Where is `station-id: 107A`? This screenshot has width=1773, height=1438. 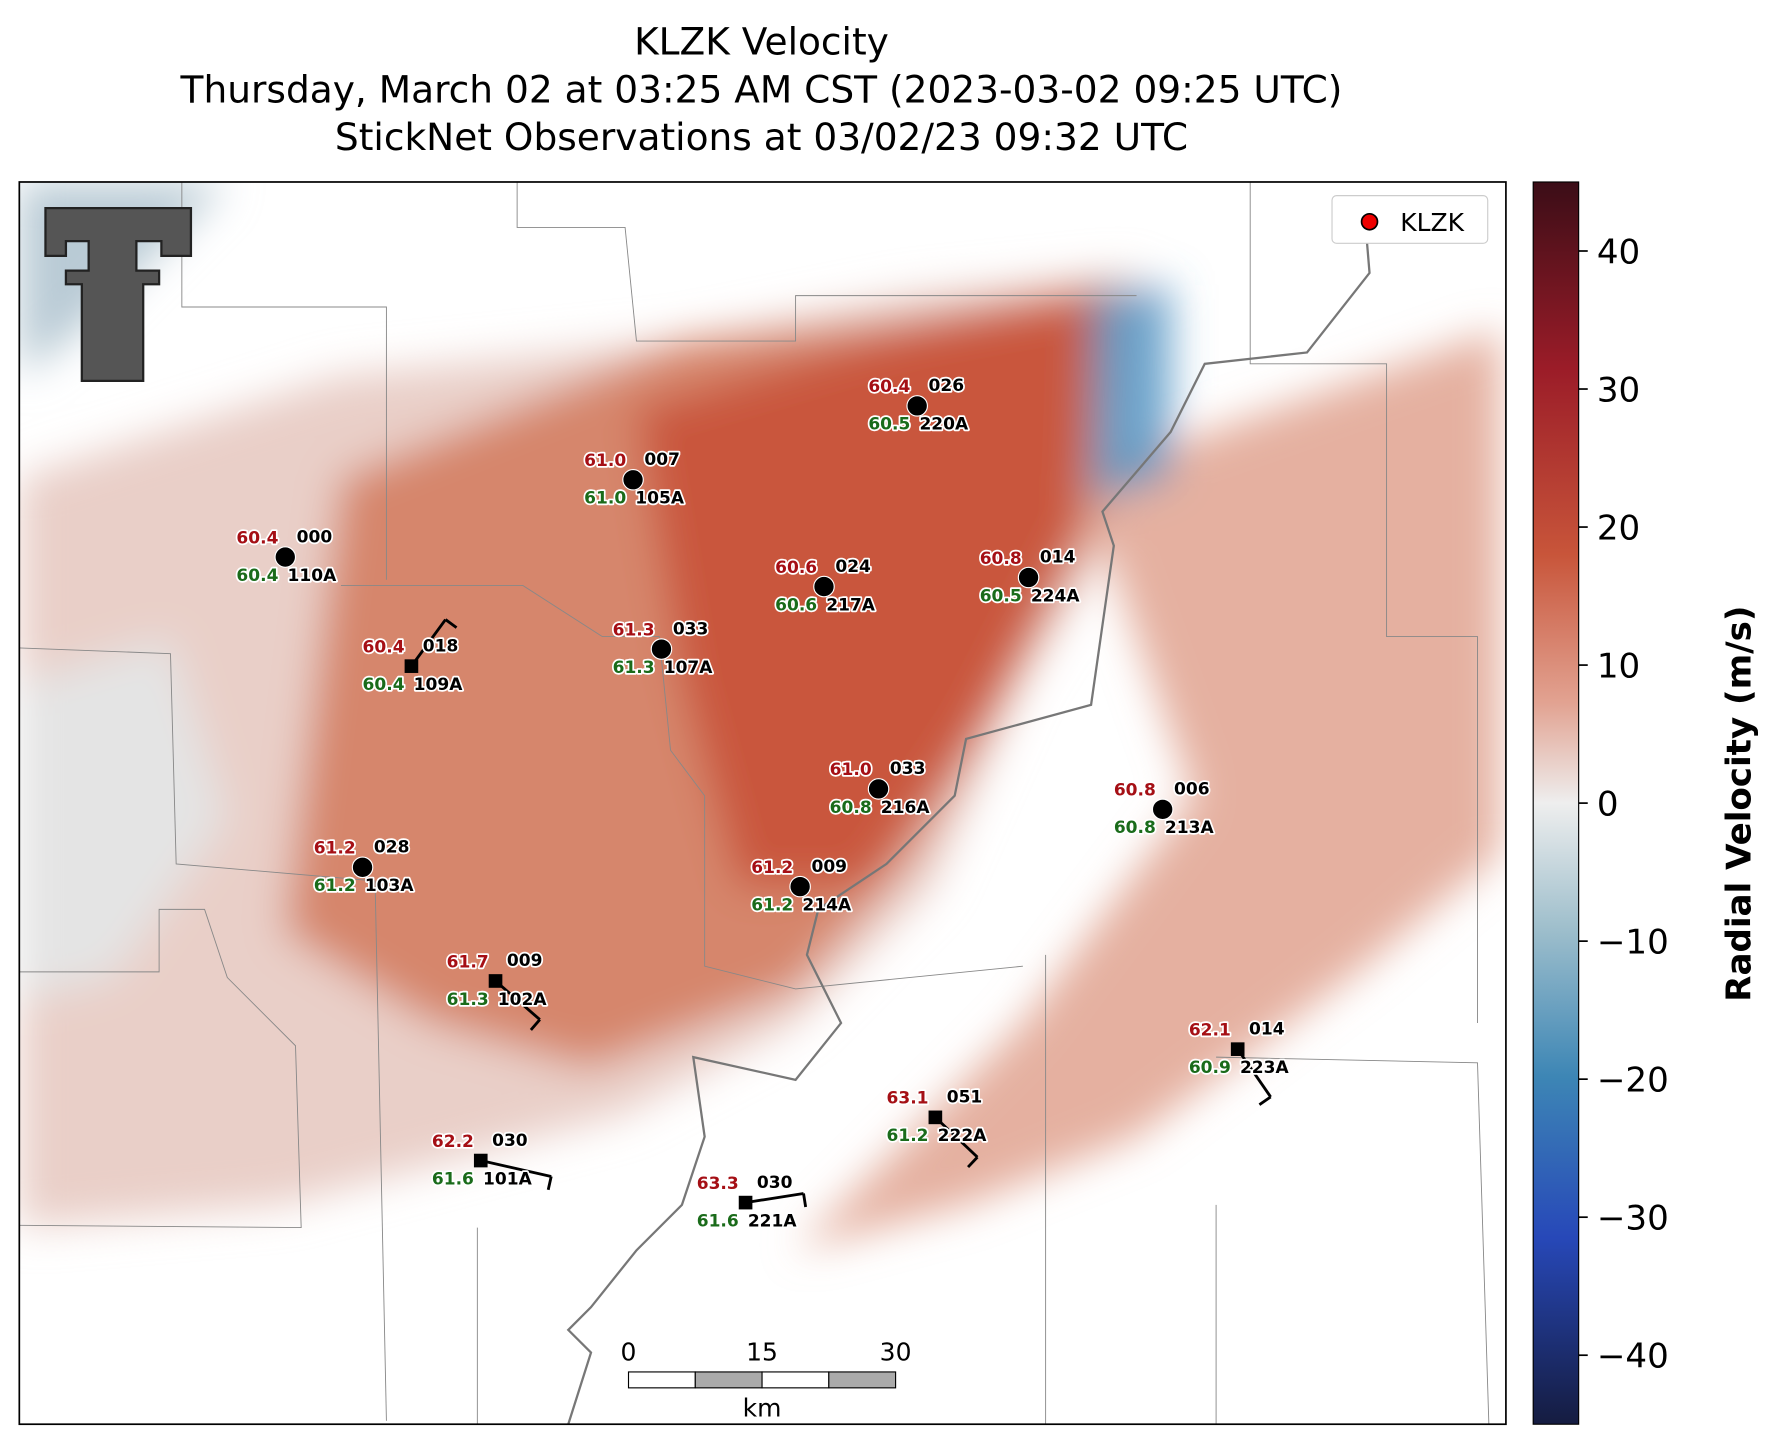
station-id: 107A is located at coordinates (689, 668).